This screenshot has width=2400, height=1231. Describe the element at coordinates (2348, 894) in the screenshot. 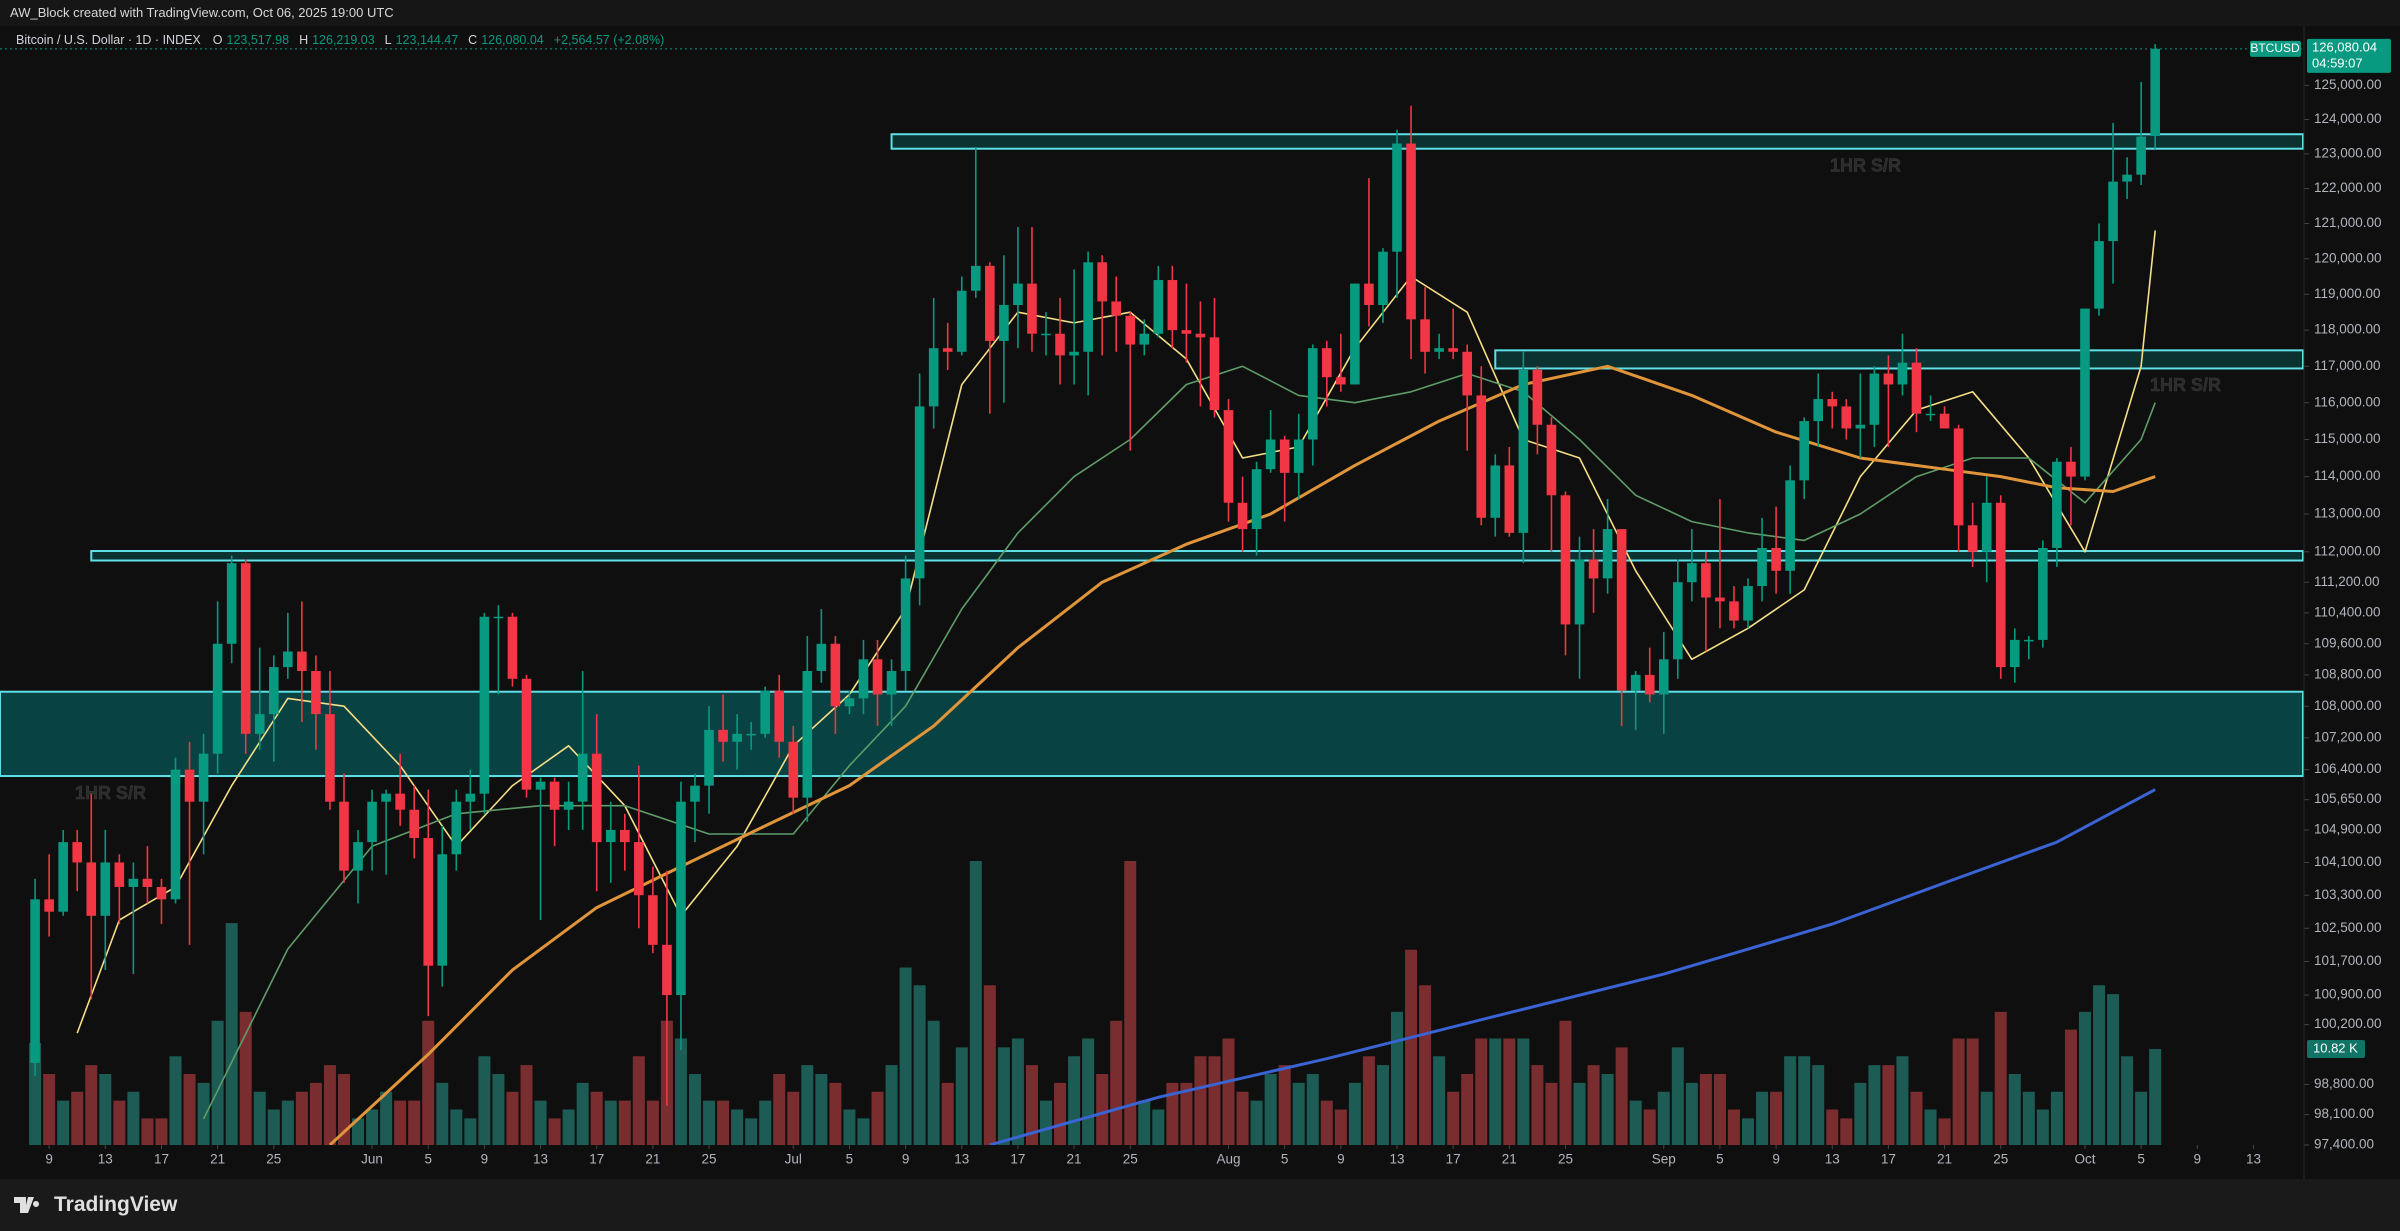

I see `y-tick-label: 103,300.00` at that location.